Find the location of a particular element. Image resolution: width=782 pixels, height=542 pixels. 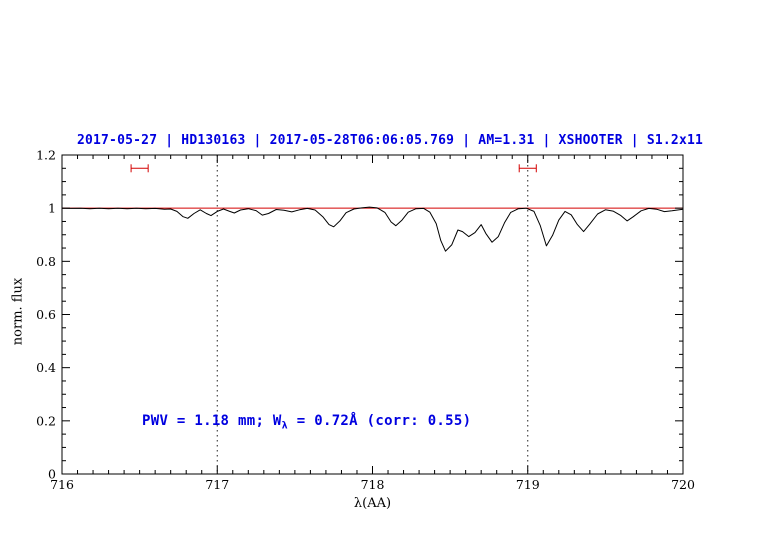

y-axis-label: norm. flux is located at coordinates (18, 311).